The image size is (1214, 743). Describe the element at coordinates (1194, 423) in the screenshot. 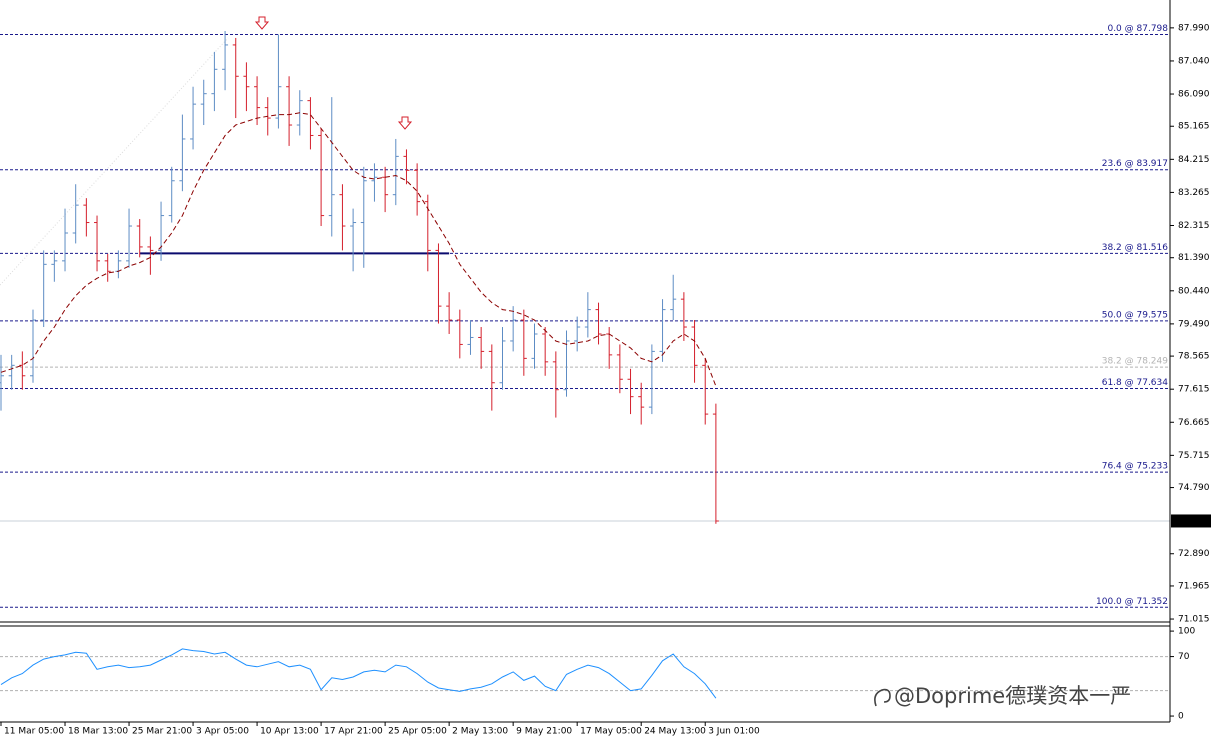

I see `y-tick-label: 76.665` at that location.